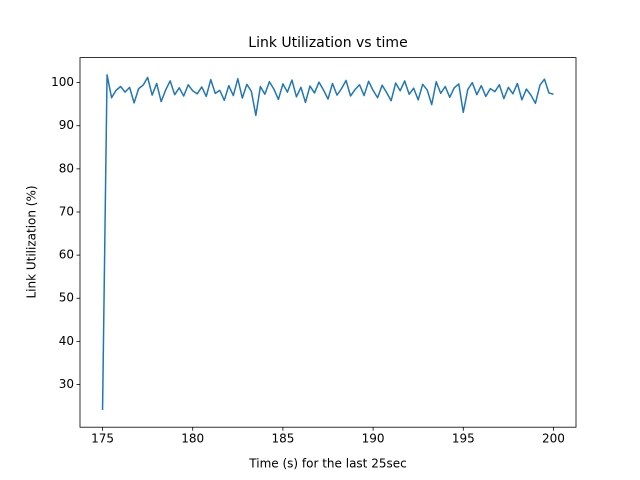  Describe the element at coordinates (327, 464) in the screenshot. I see `x-axis-label: Time (s) for the last 25sec` at that location.